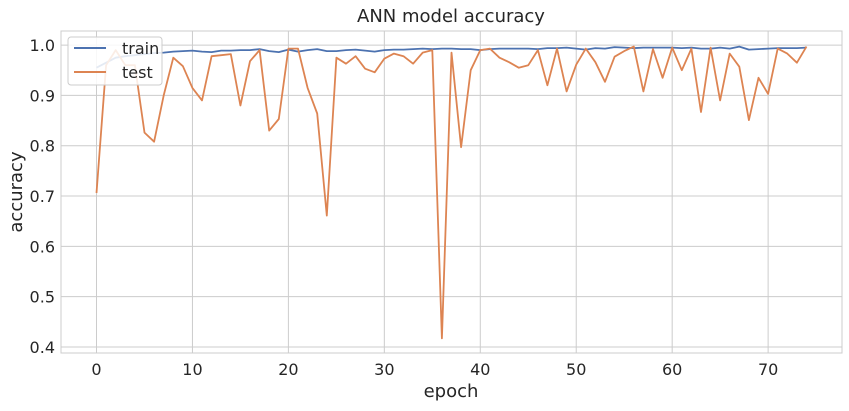 This screenshot has width=849, height=411. I want to click on y-tick-label: 0.5, so click(42, 297).